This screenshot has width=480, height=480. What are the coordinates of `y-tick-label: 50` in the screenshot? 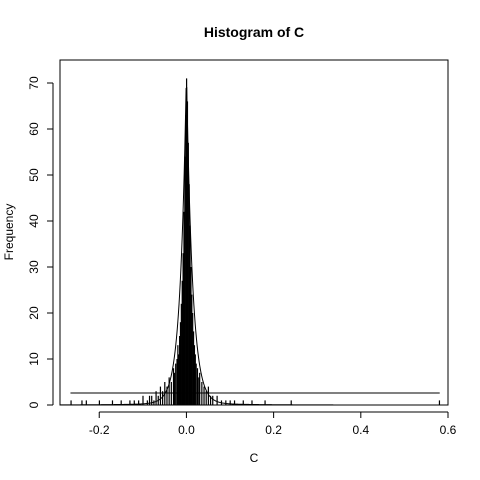 It's located at (34, 175).